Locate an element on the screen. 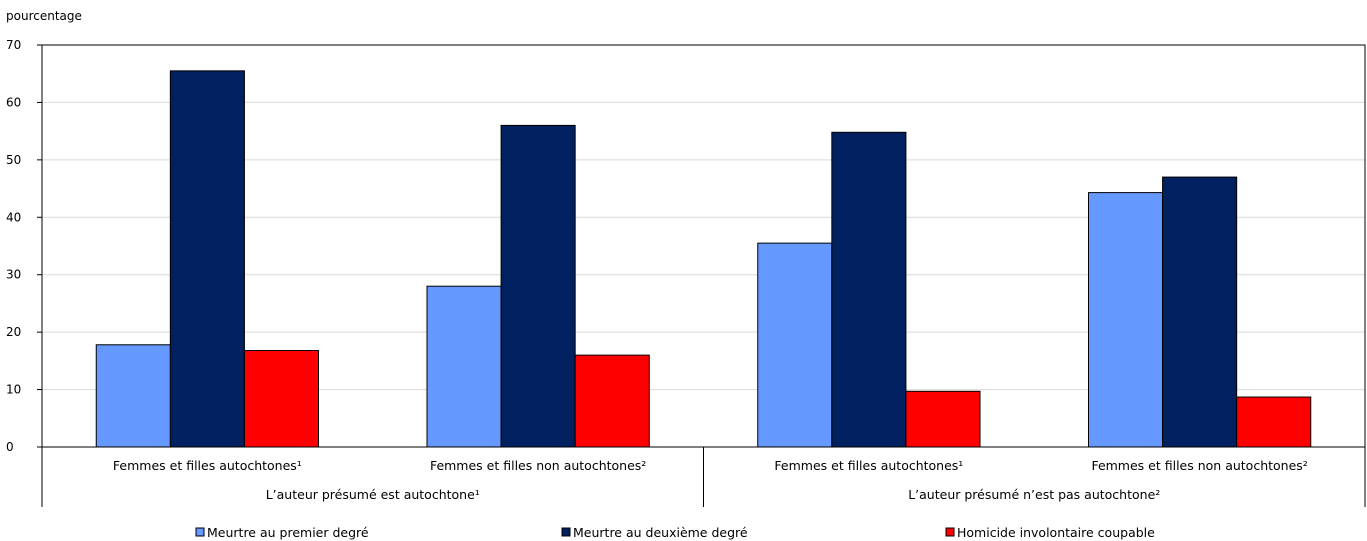  legend-label: Meurtre au premier degré is located at coordinates (288, 532).